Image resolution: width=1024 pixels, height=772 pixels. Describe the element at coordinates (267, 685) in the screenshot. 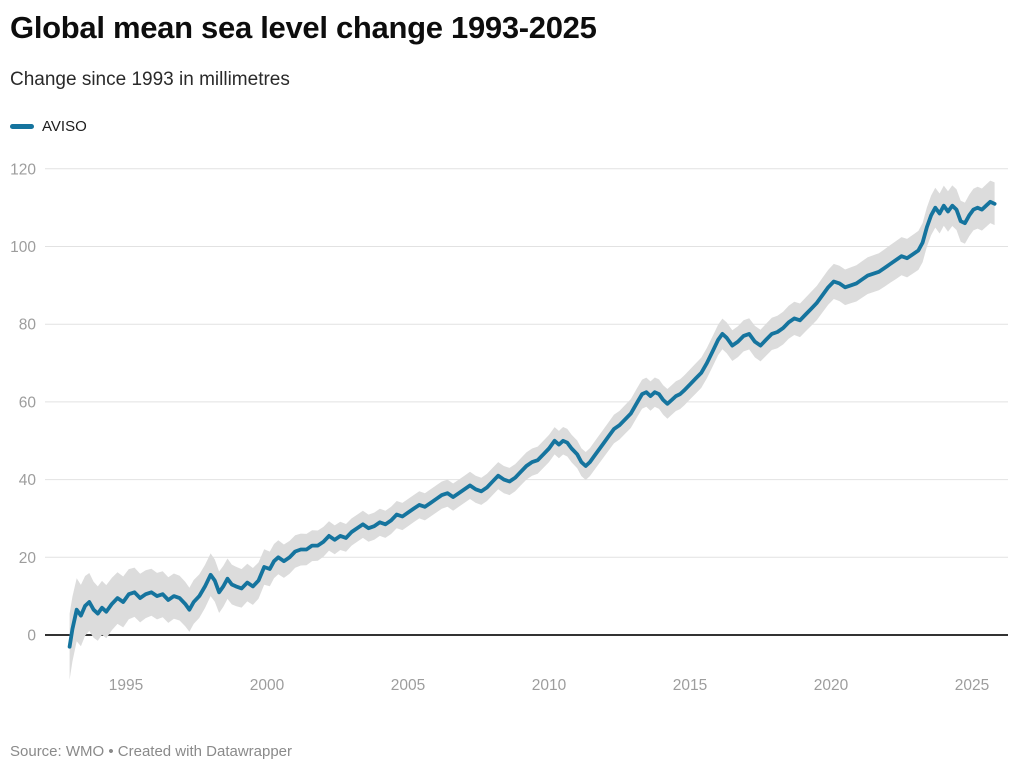

I see `x-tick-label: 2000` at that location.